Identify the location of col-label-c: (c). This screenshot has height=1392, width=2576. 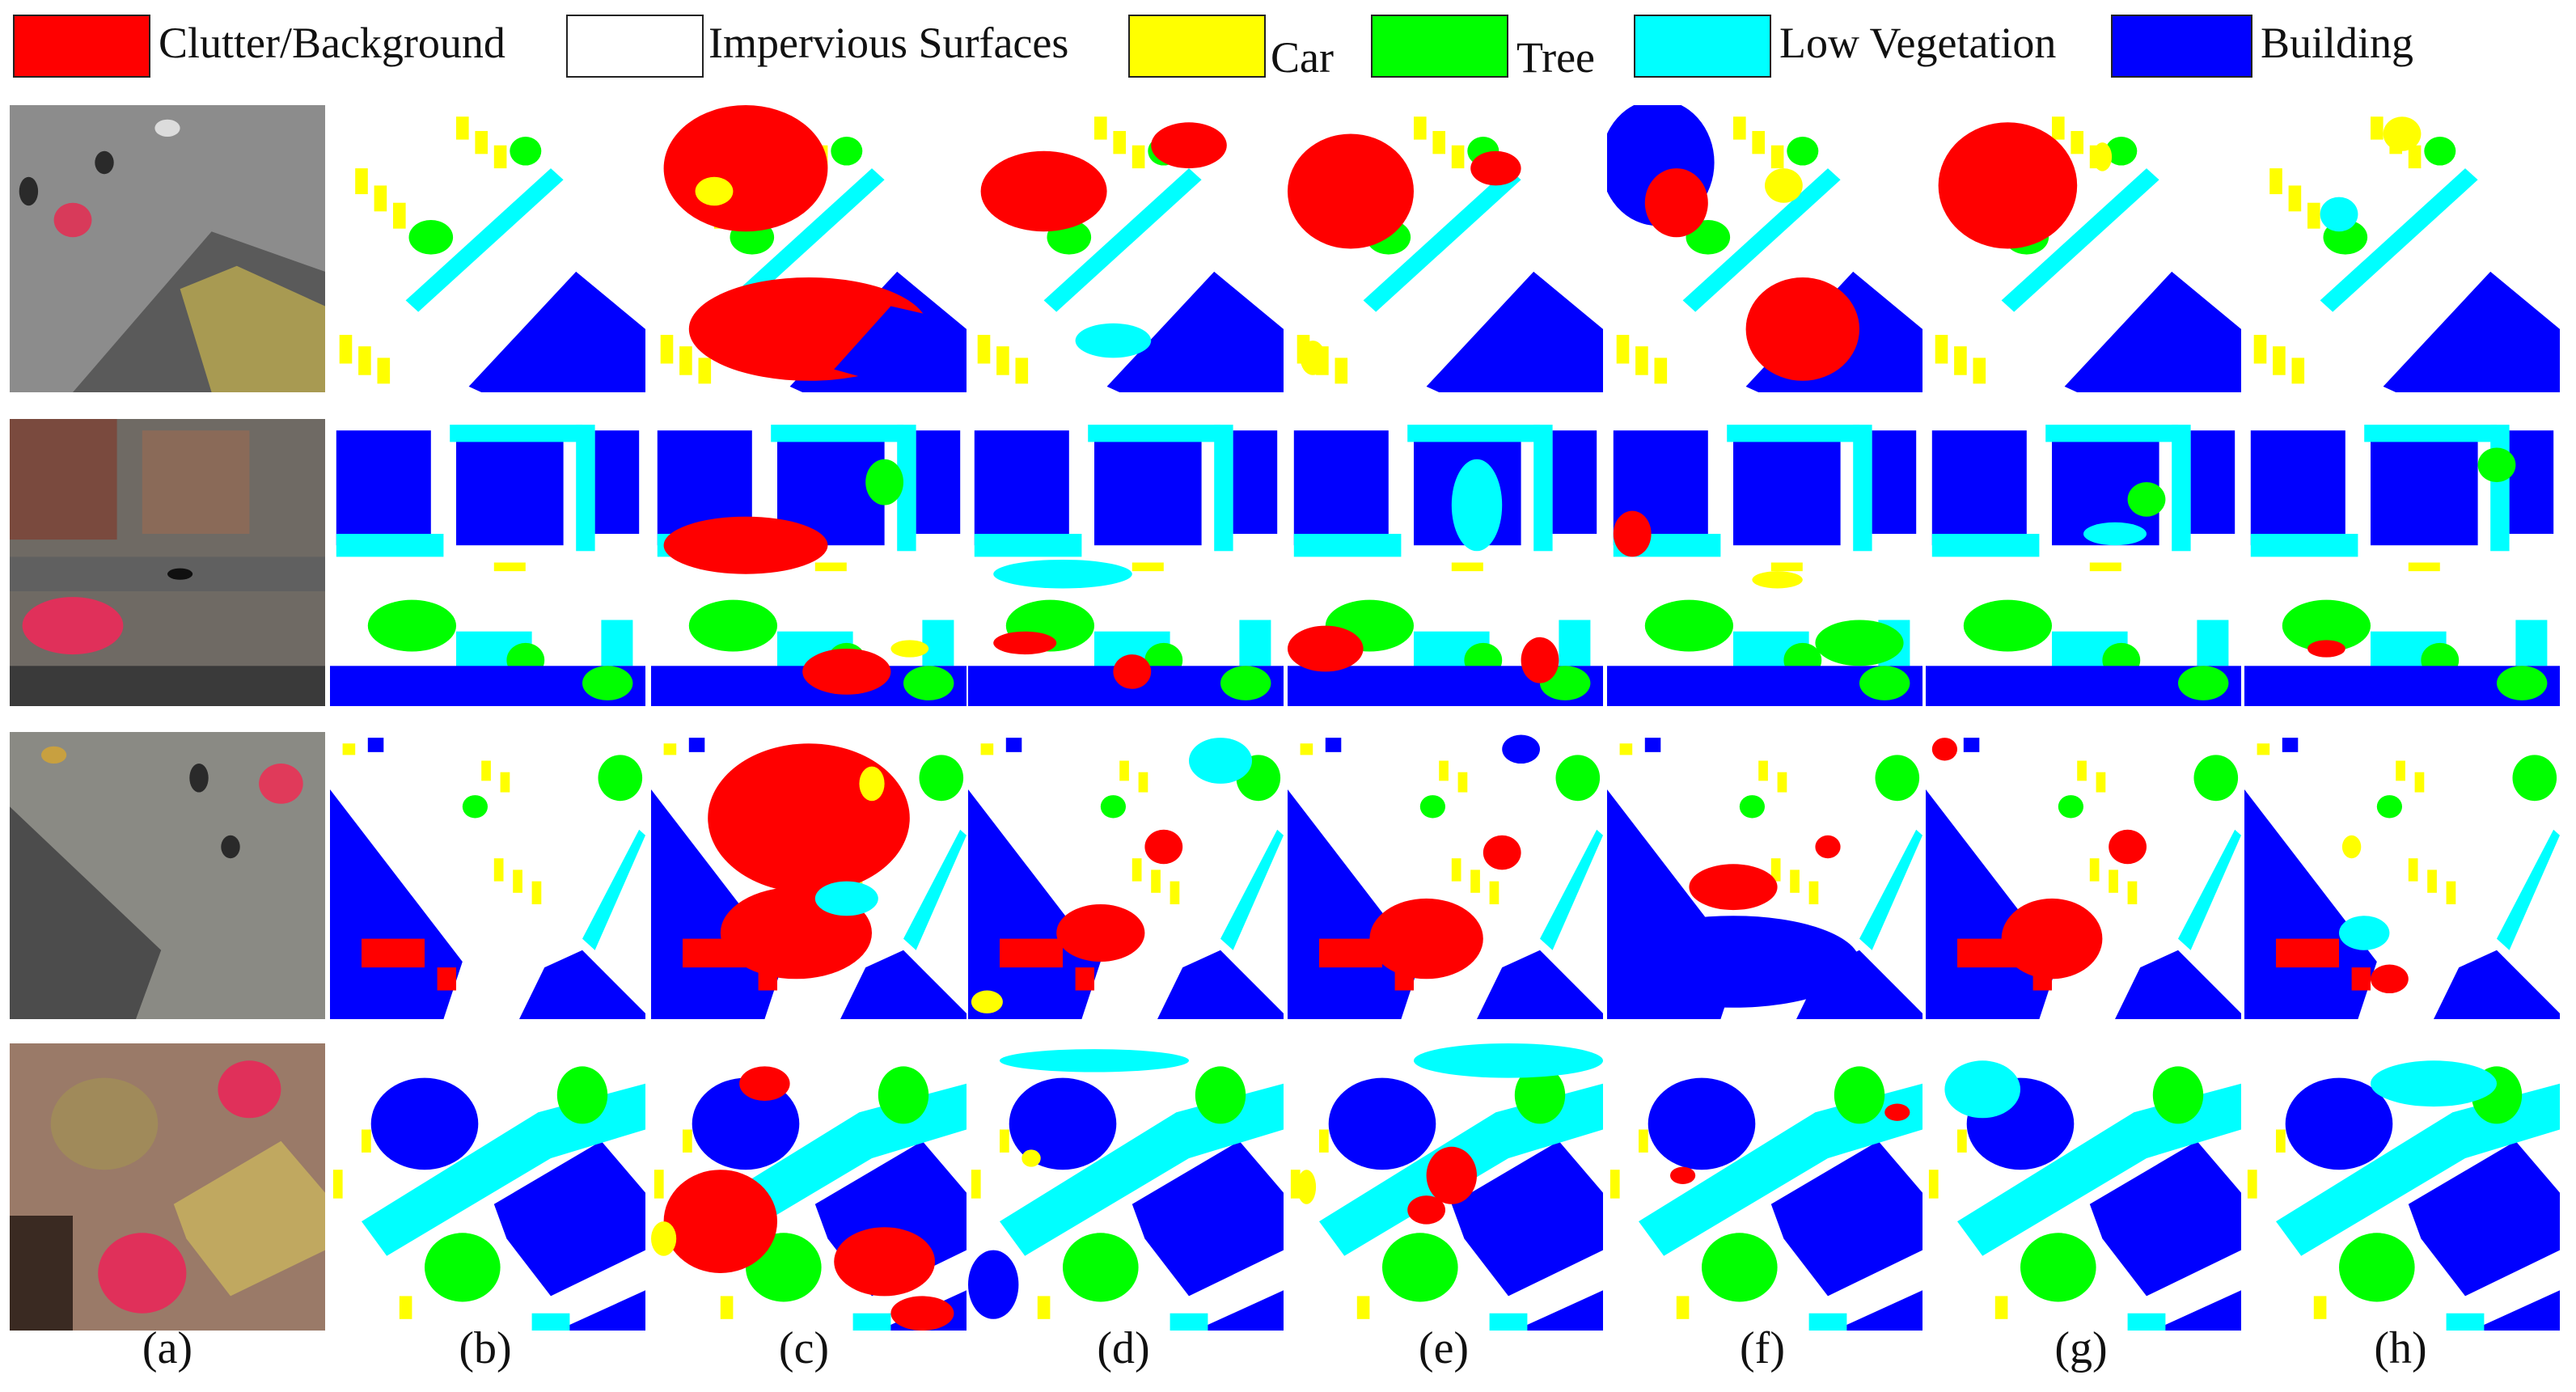
(804, 1348).